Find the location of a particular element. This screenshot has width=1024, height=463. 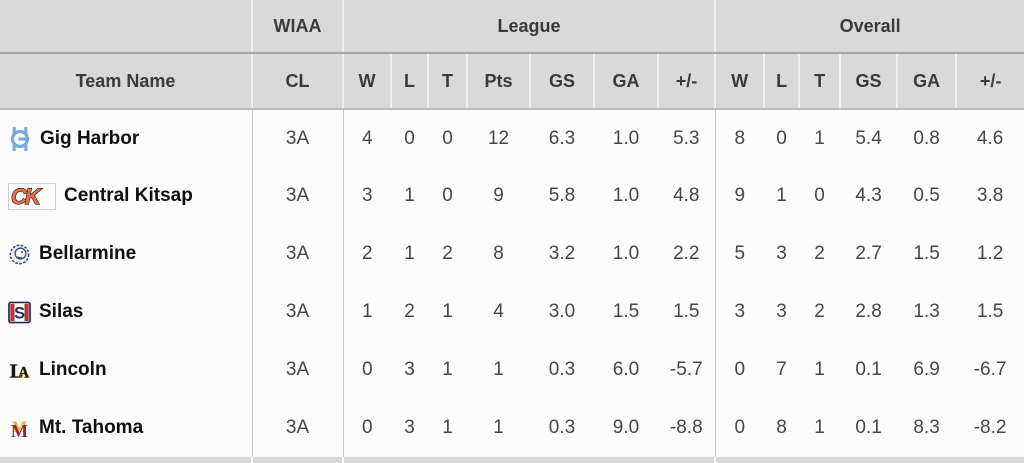

team-name: Gig Harbor is located at coordinates (90, 138).